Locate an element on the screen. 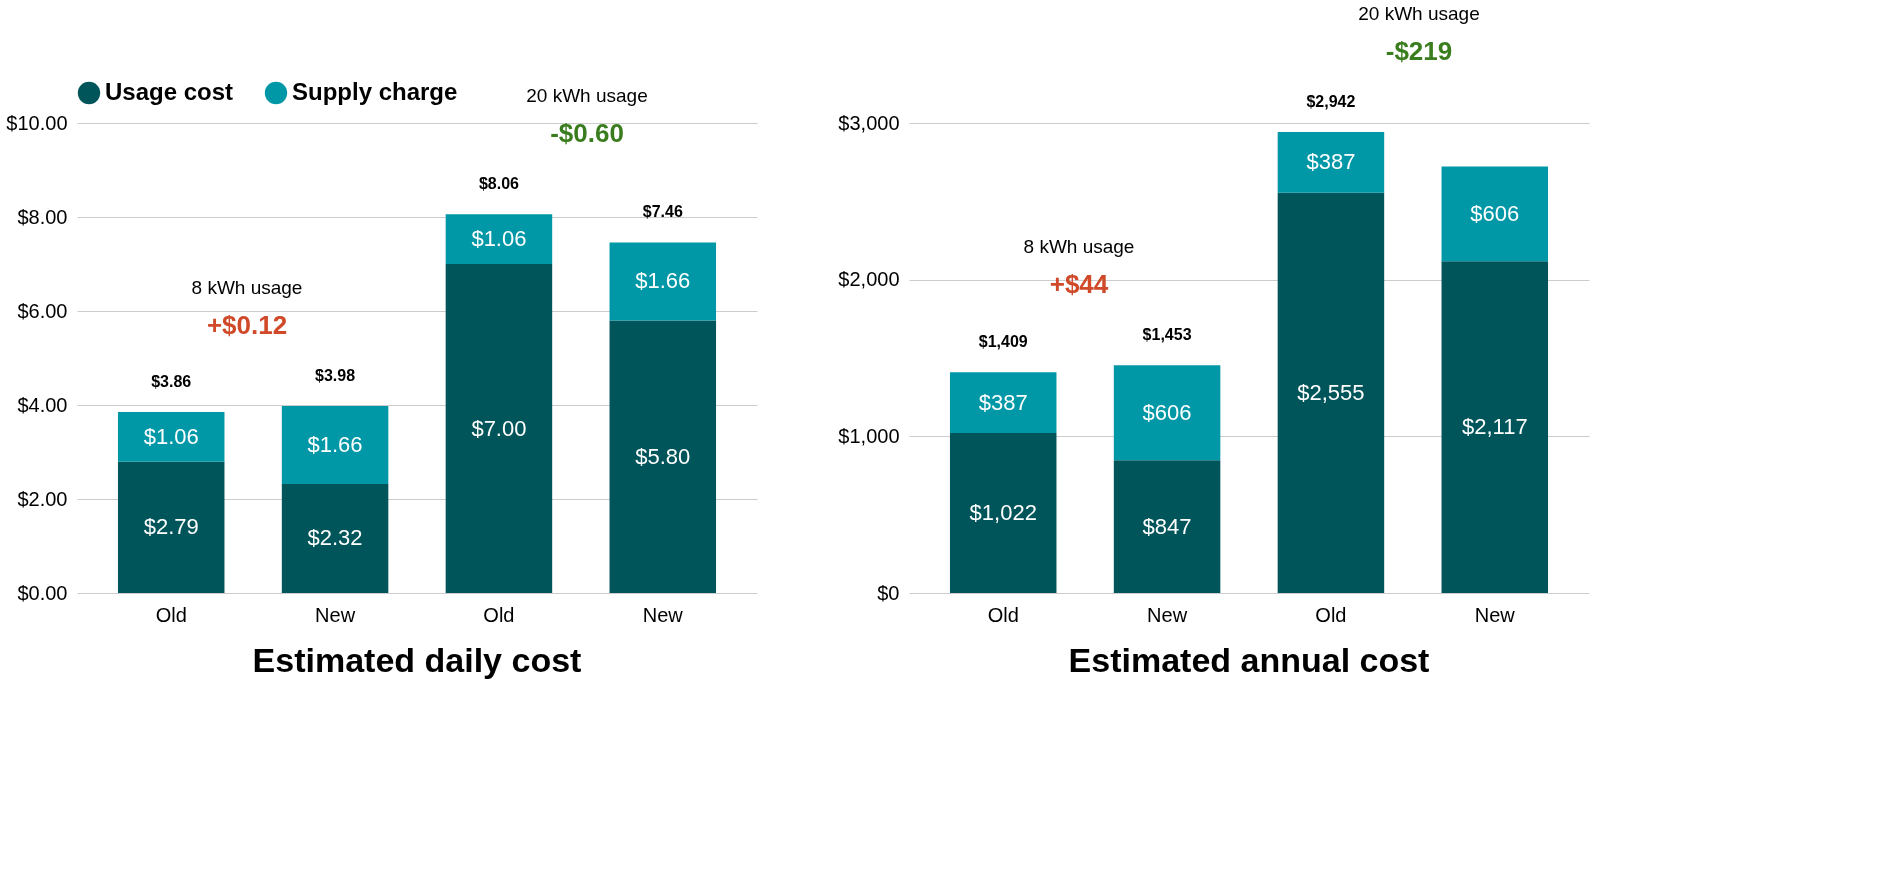 This screenshot has width=1902, height=874. total-label: $1,453 is located at coordinates (1167, 335).